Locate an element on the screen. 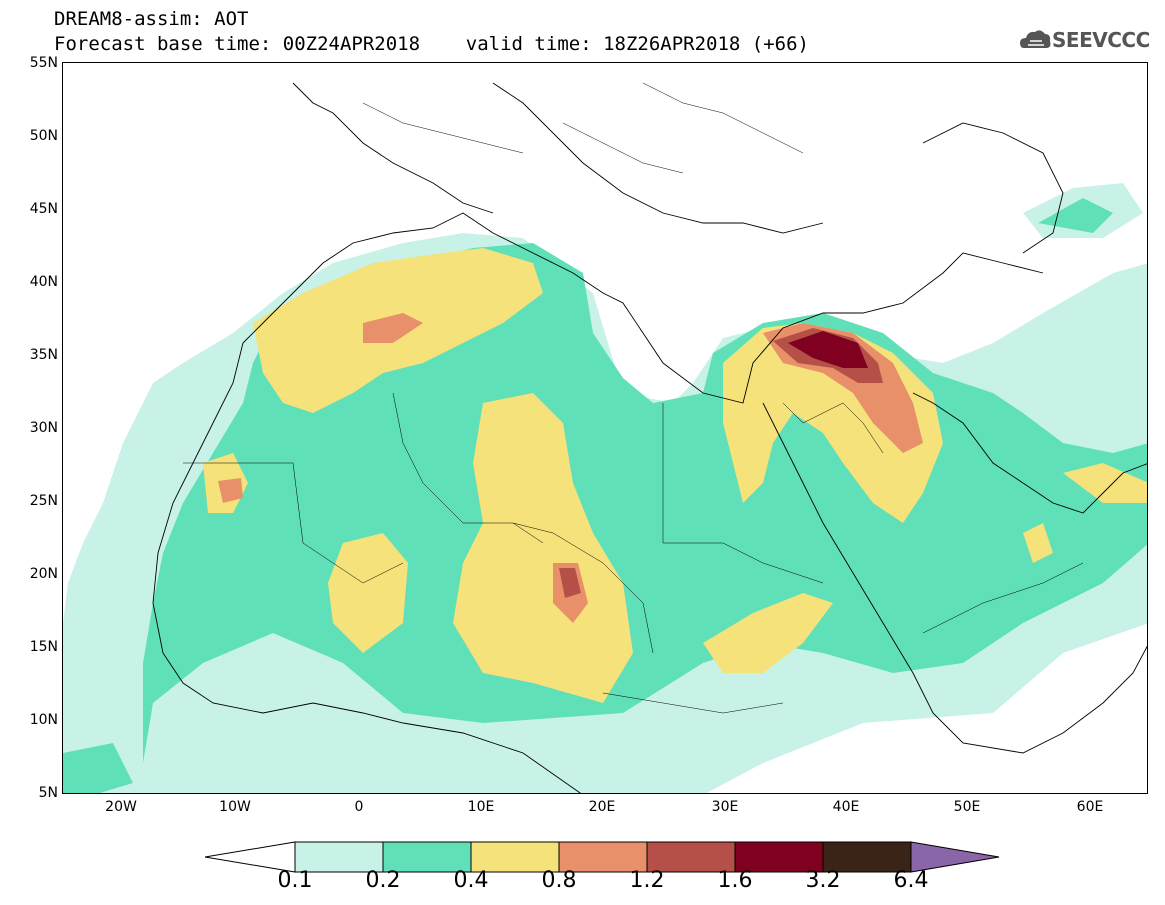 The height and width of the screenshot is (905, 1165). lon-label: 60E is located at coordinates (1090, 807).